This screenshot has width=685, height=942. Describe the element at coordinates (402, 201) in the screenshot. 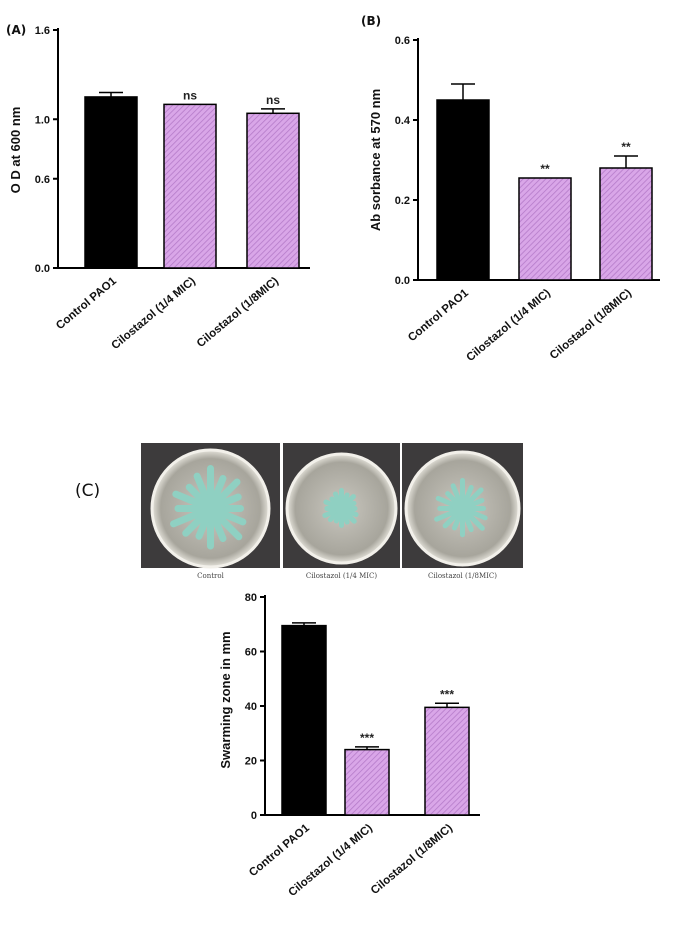

I see `y-tick-label: 0.2` at that location.